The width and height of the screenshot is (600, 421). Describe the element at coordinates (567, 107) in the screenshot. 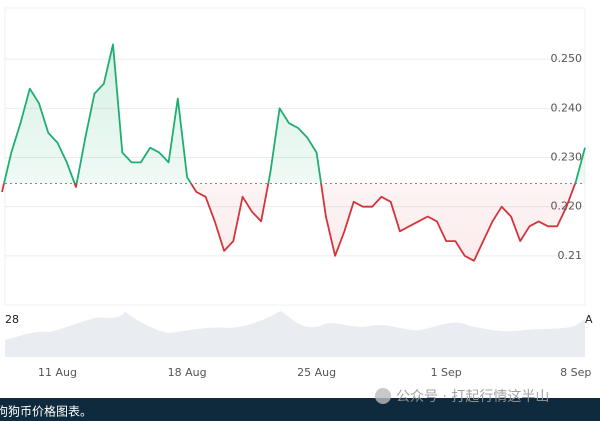

I see `y-tick-label: 0.240` at that location.